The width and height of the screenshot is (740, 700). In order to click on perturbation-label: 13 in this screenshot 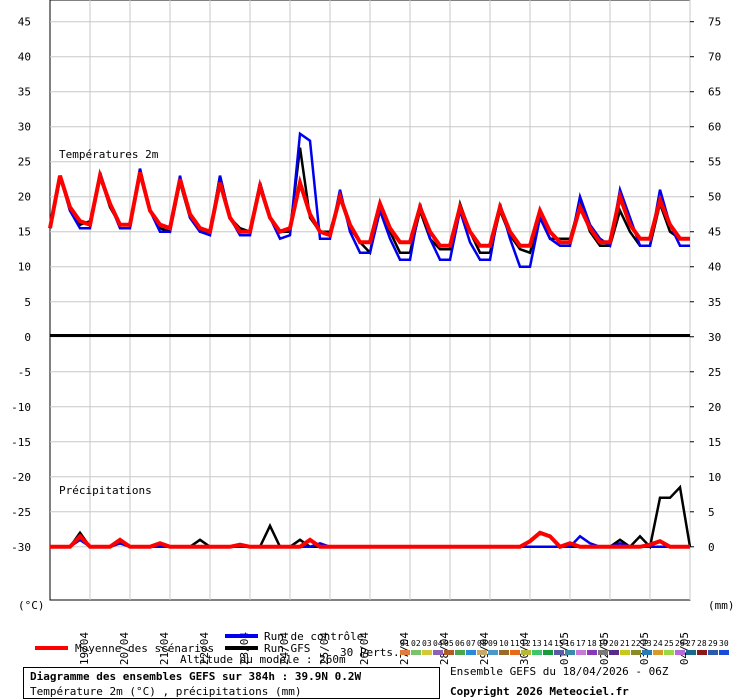, I will do `click(537, 643)`.